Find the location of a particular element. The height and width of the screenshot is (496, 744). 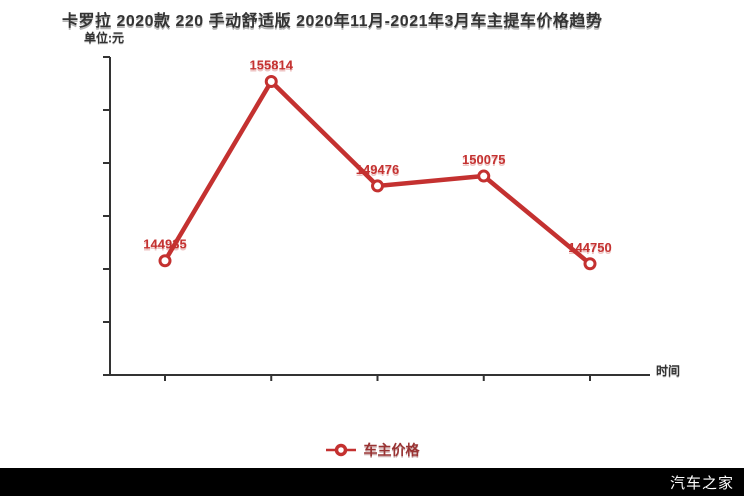

legend-line-marker-icon is located at coordinates (340, 450).